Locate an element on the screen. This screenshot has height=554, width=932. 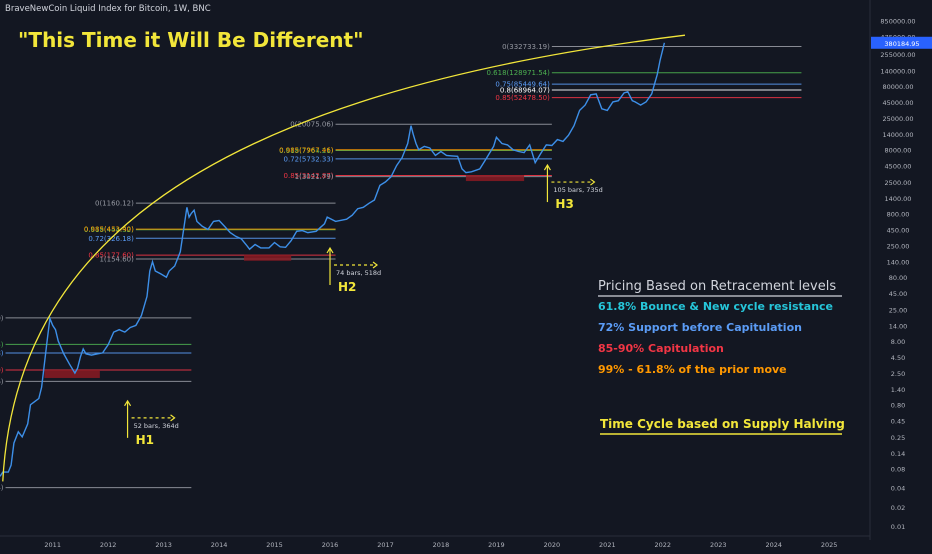
fib-level-label: 0.985(7967.46) is located at coordinates (306, 150).